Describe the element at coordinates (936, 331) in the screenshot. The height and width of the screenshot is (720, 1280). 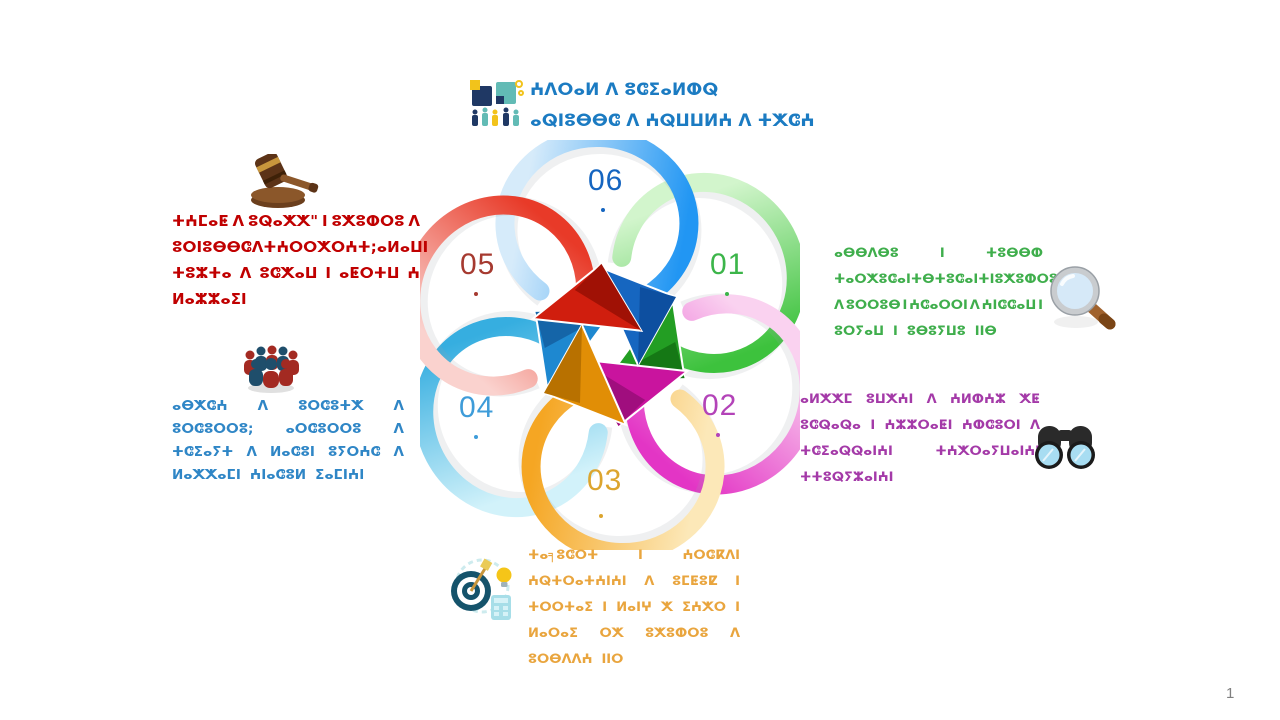
I see `text-word: ⵓⴱⵓⵢⵡⵓ` at that location.